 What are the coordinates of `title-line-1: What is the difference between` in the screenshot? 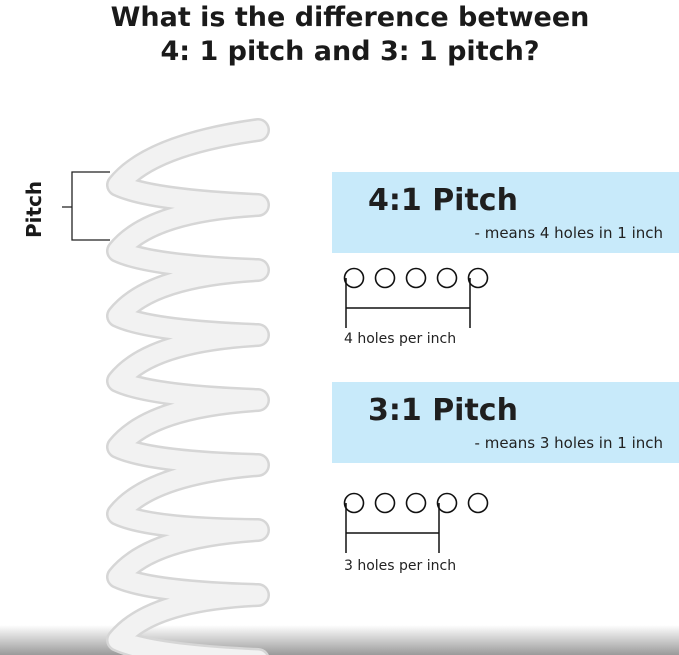 It's located at (350, 17).